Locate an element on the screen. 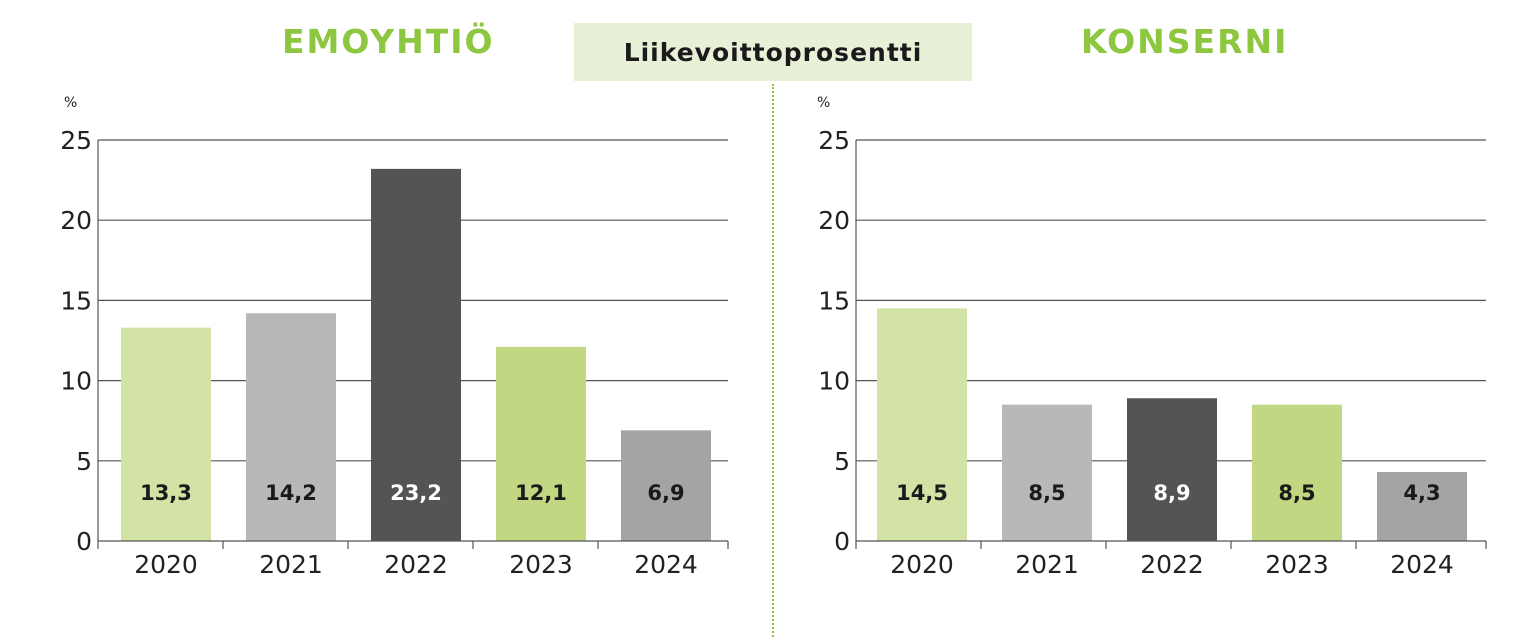 The height and width of the screenshot is (637, 1536). right-bar-data-label: 4,3 is located at coordinates (1421, 493).